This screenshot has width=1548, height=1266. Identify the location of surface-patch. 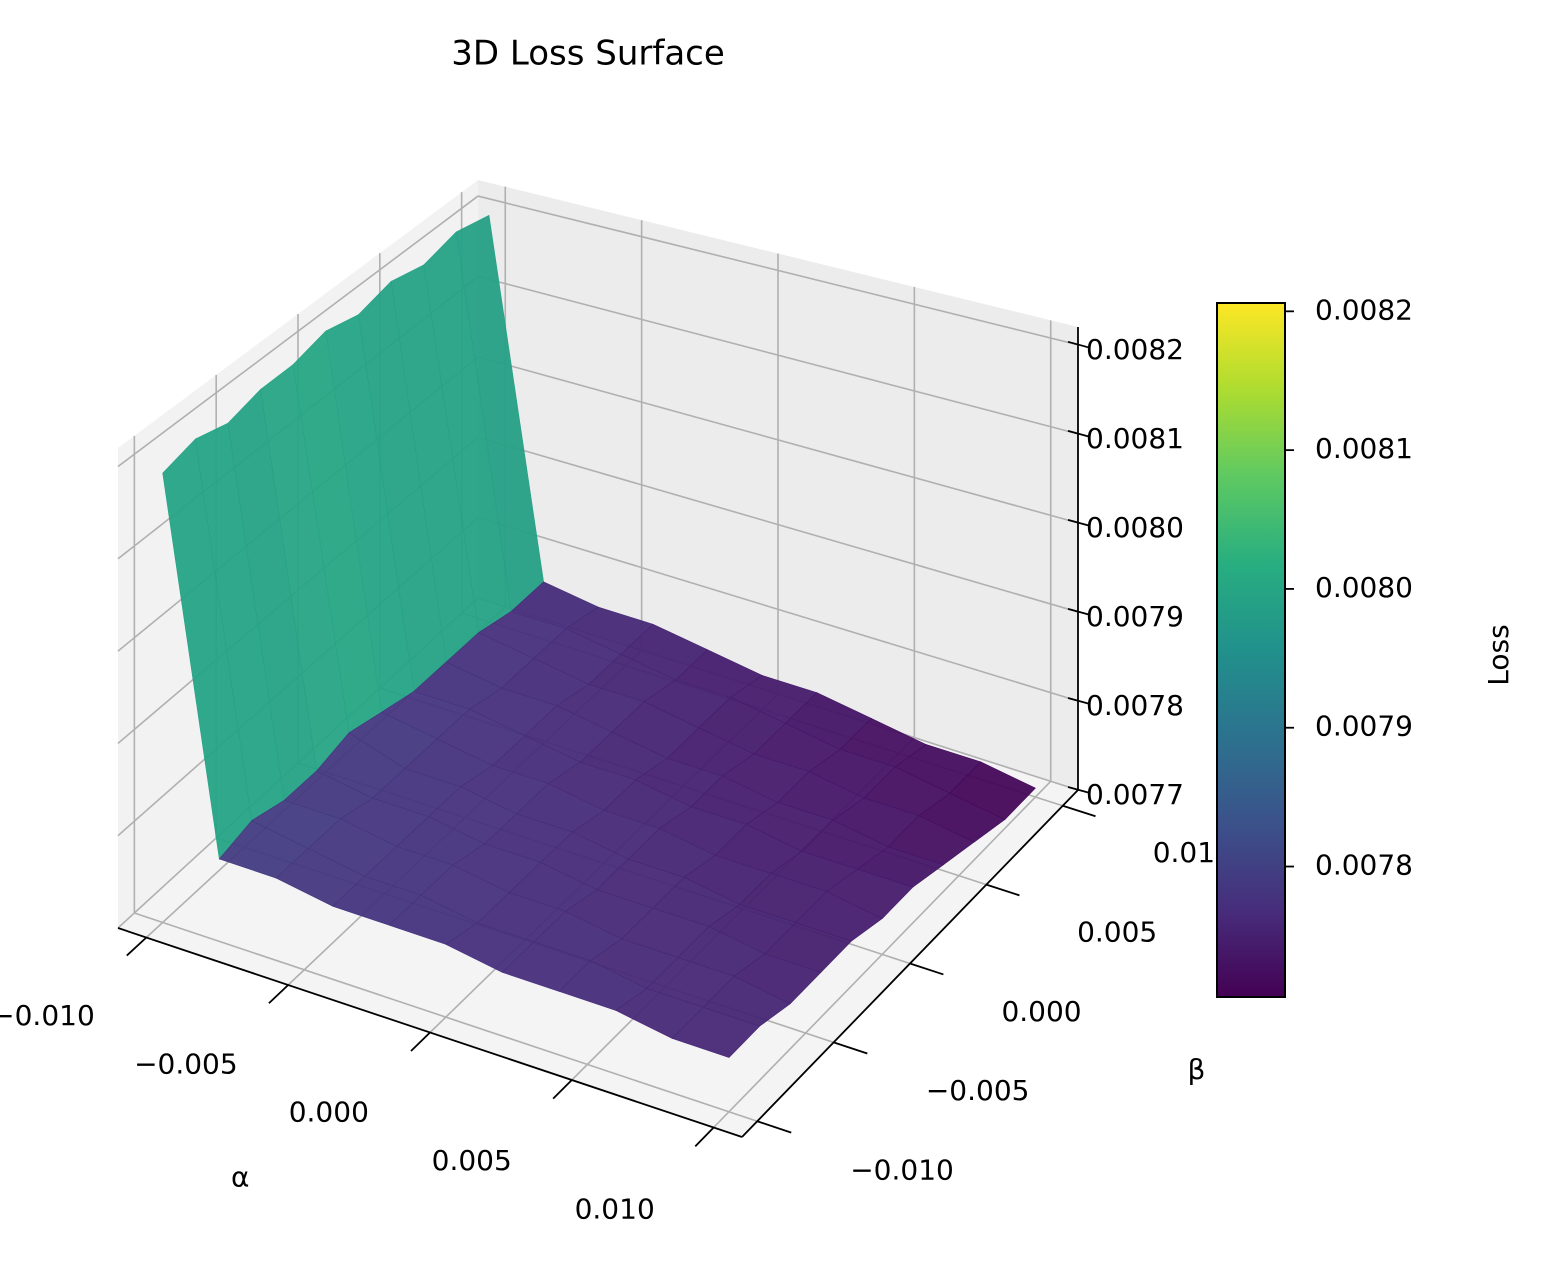
(716, 1032).